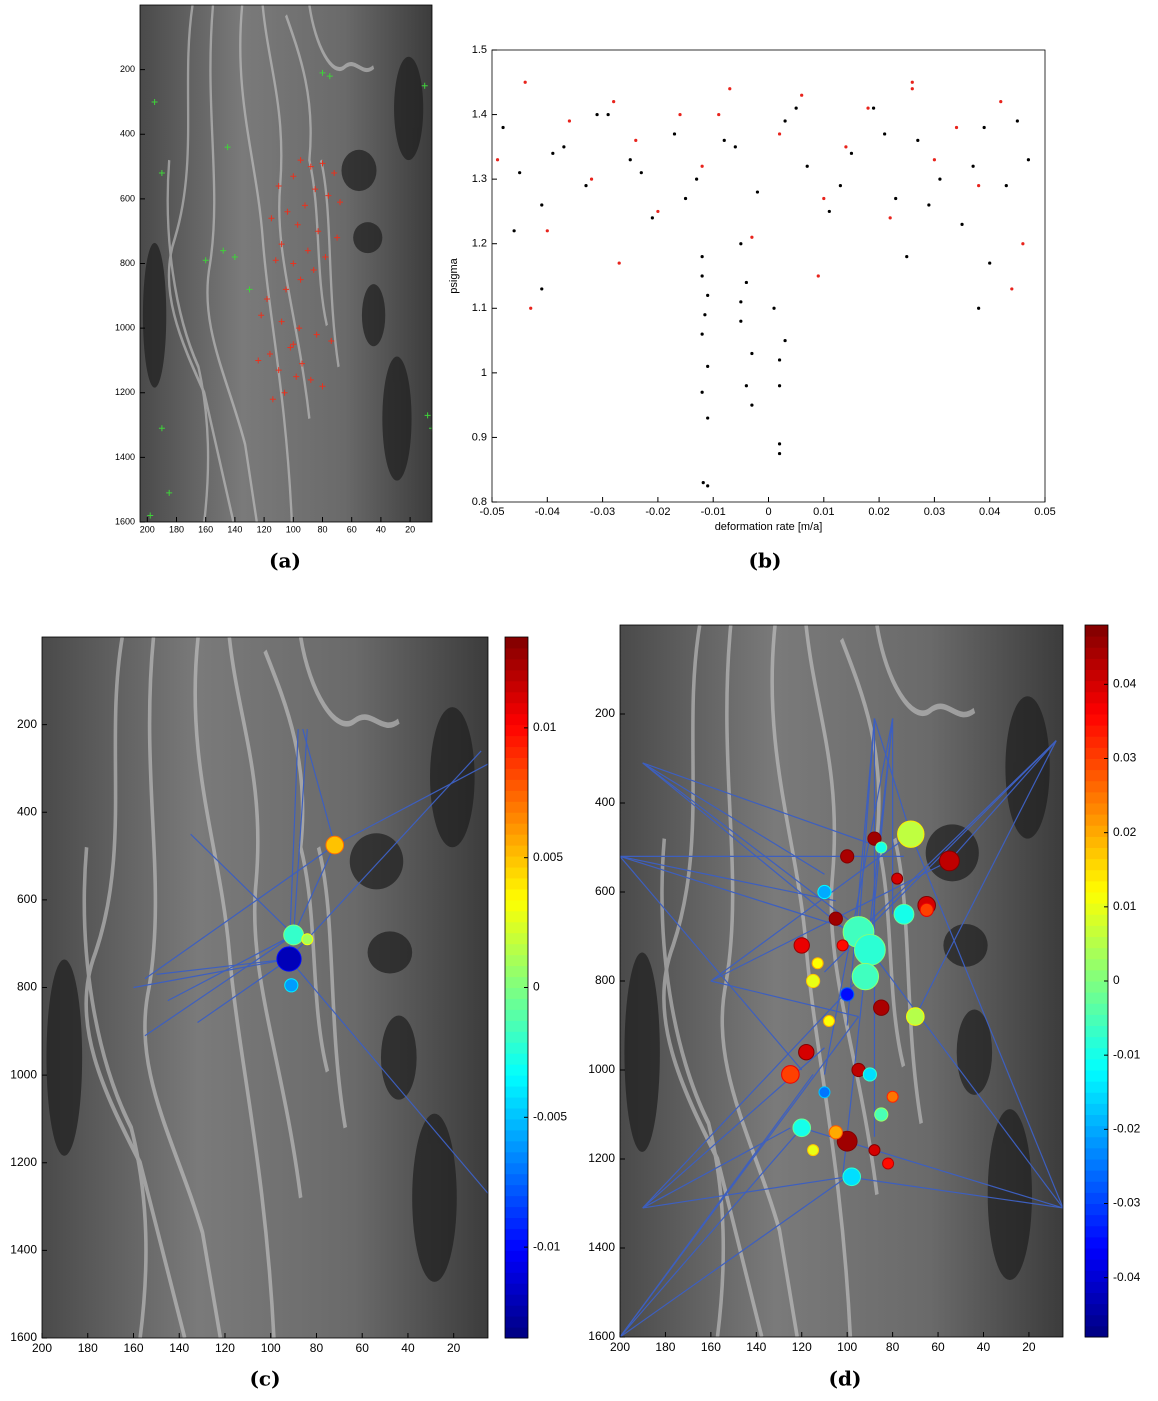 This screenshot has height=1401, width=1158. I want to click on colorbar-tick-label: 0, so click(1116, 980).